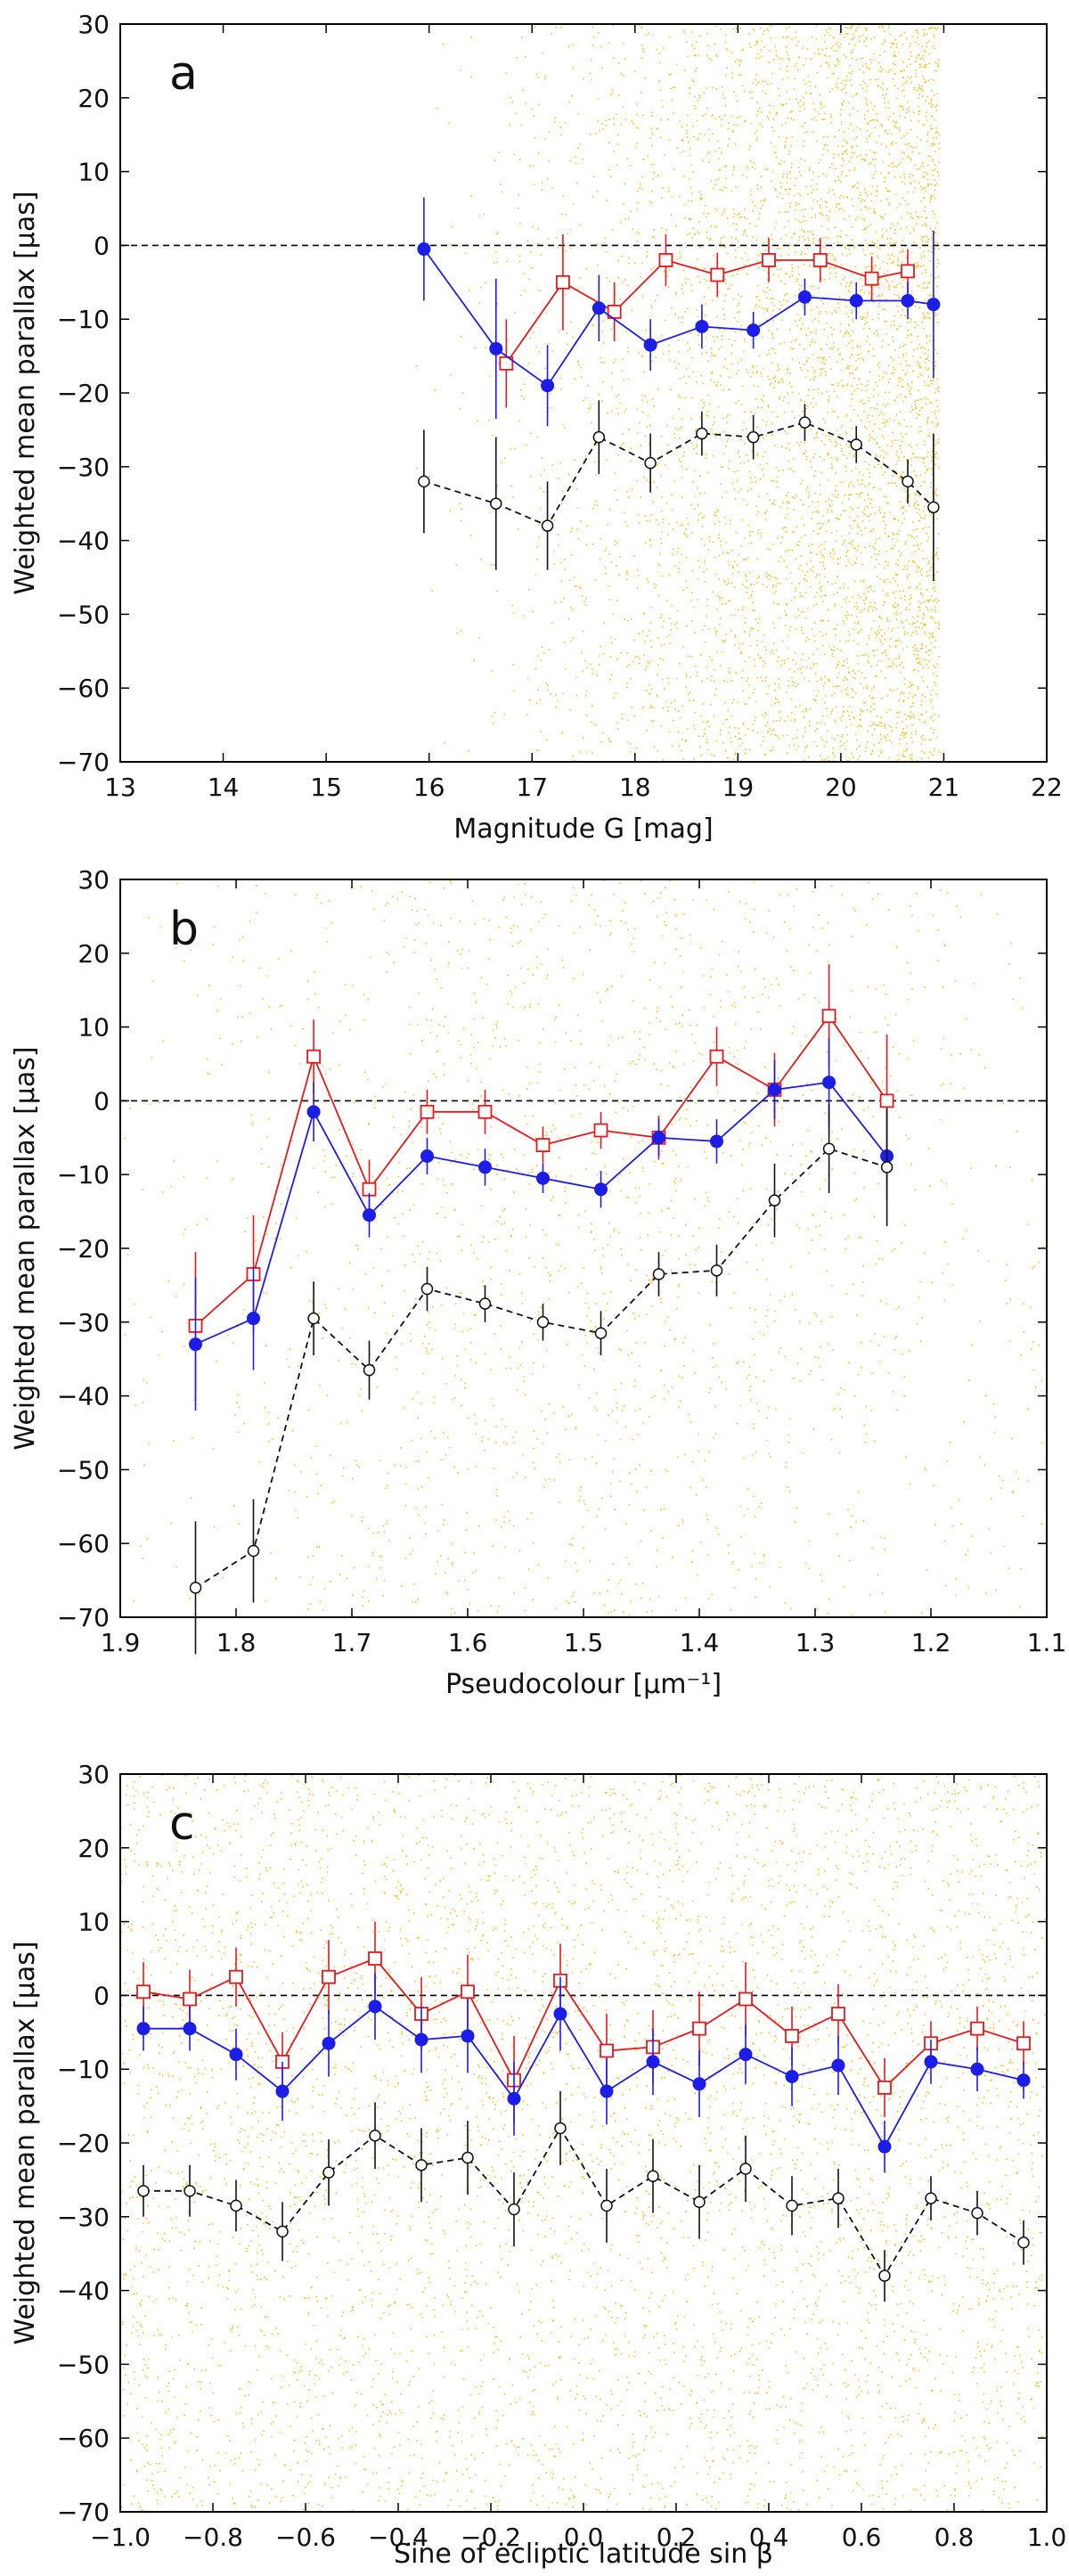  I want to click on y-tick-label-a: 0, so click(102, 245).